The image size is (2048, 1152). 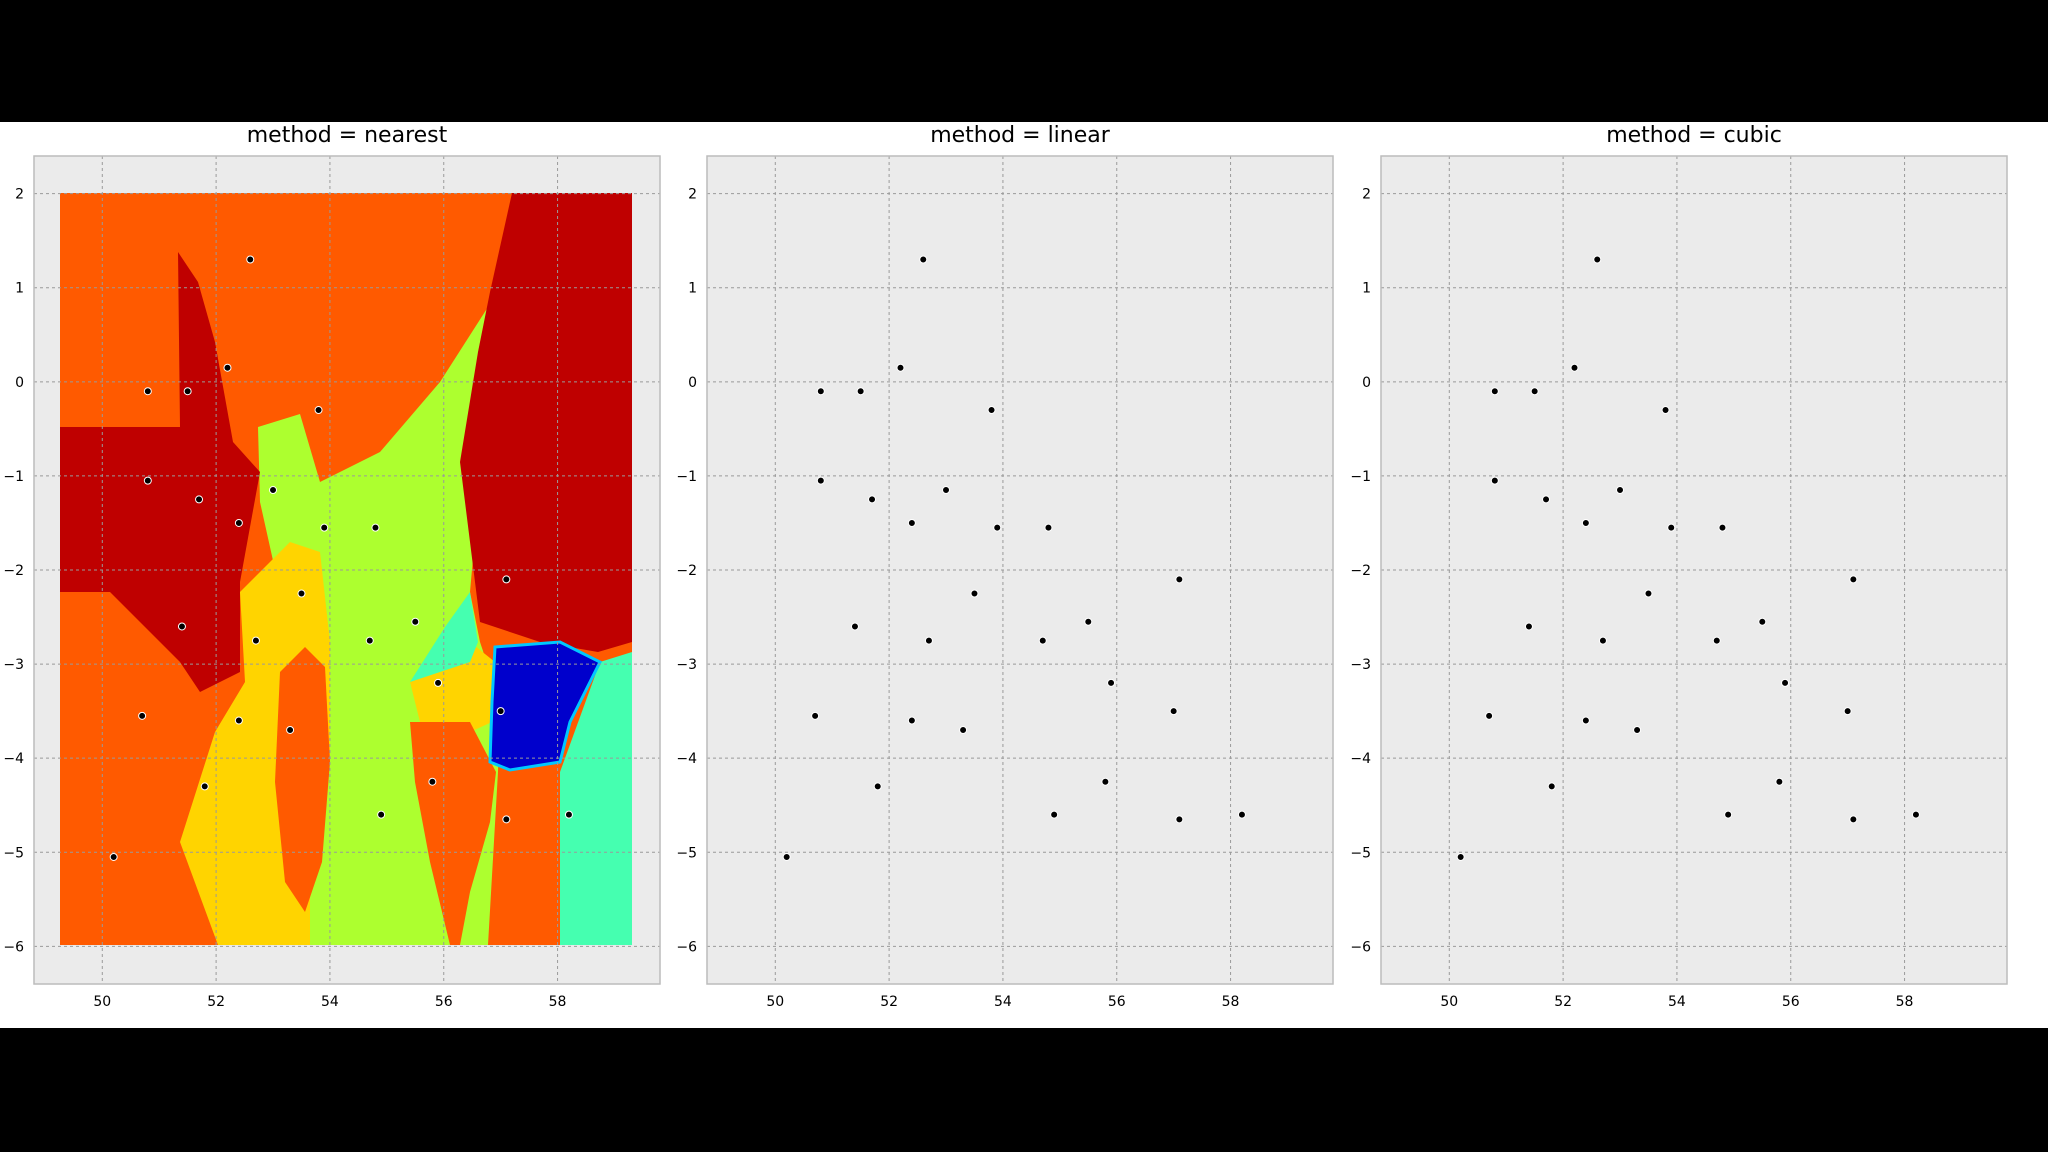 I want to click on region-orange-inner-ellipse, so click(x=302, y=779).